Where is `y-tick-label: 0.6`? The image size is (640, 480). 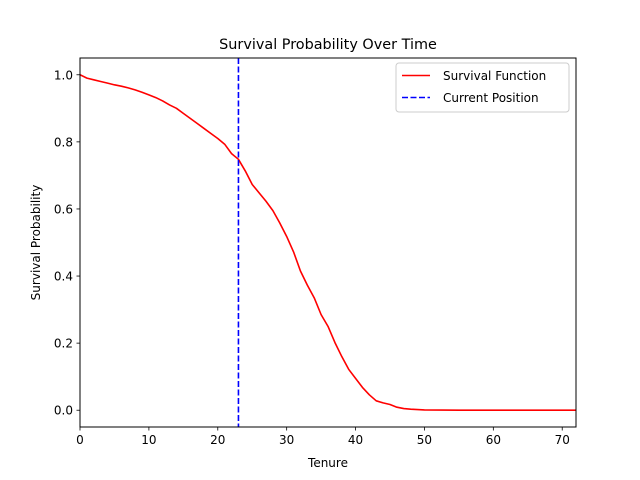 y-tick-label: 0.6 is located at coordinates (63, 209).